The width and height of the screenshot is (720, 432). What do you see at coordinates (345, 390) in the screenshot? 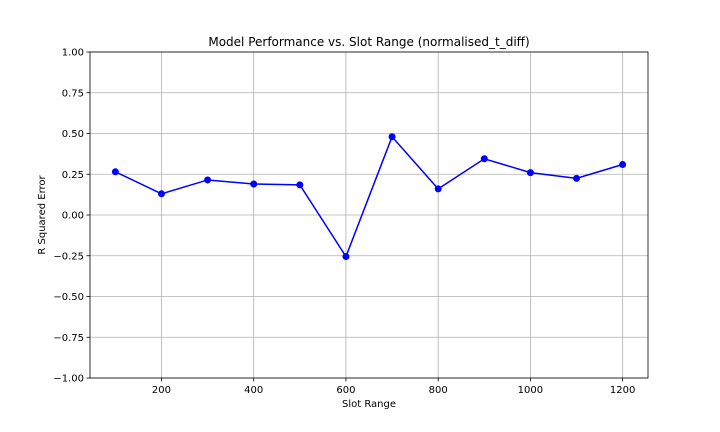
I see `x-tick-label: 600` at bounding box center [345, 390].